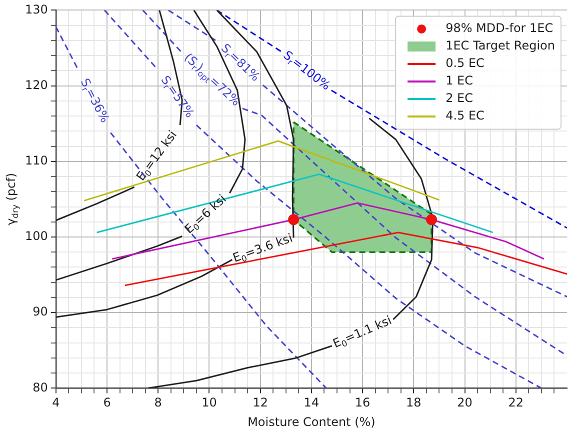 This screenshot has width=573, height=432. Describe the element at coordinates (501, 45) in the screenshot. I see `legend-label: 1EC Target Region` at that location.